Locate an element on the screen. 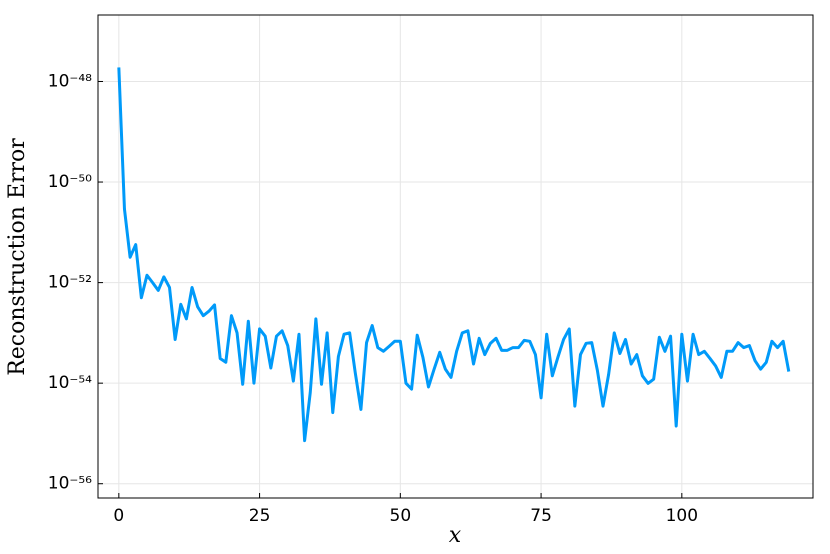 The width and height of the screenshot is (830, 554). x-tick-label: 100 is located at coordinates (682, 516).